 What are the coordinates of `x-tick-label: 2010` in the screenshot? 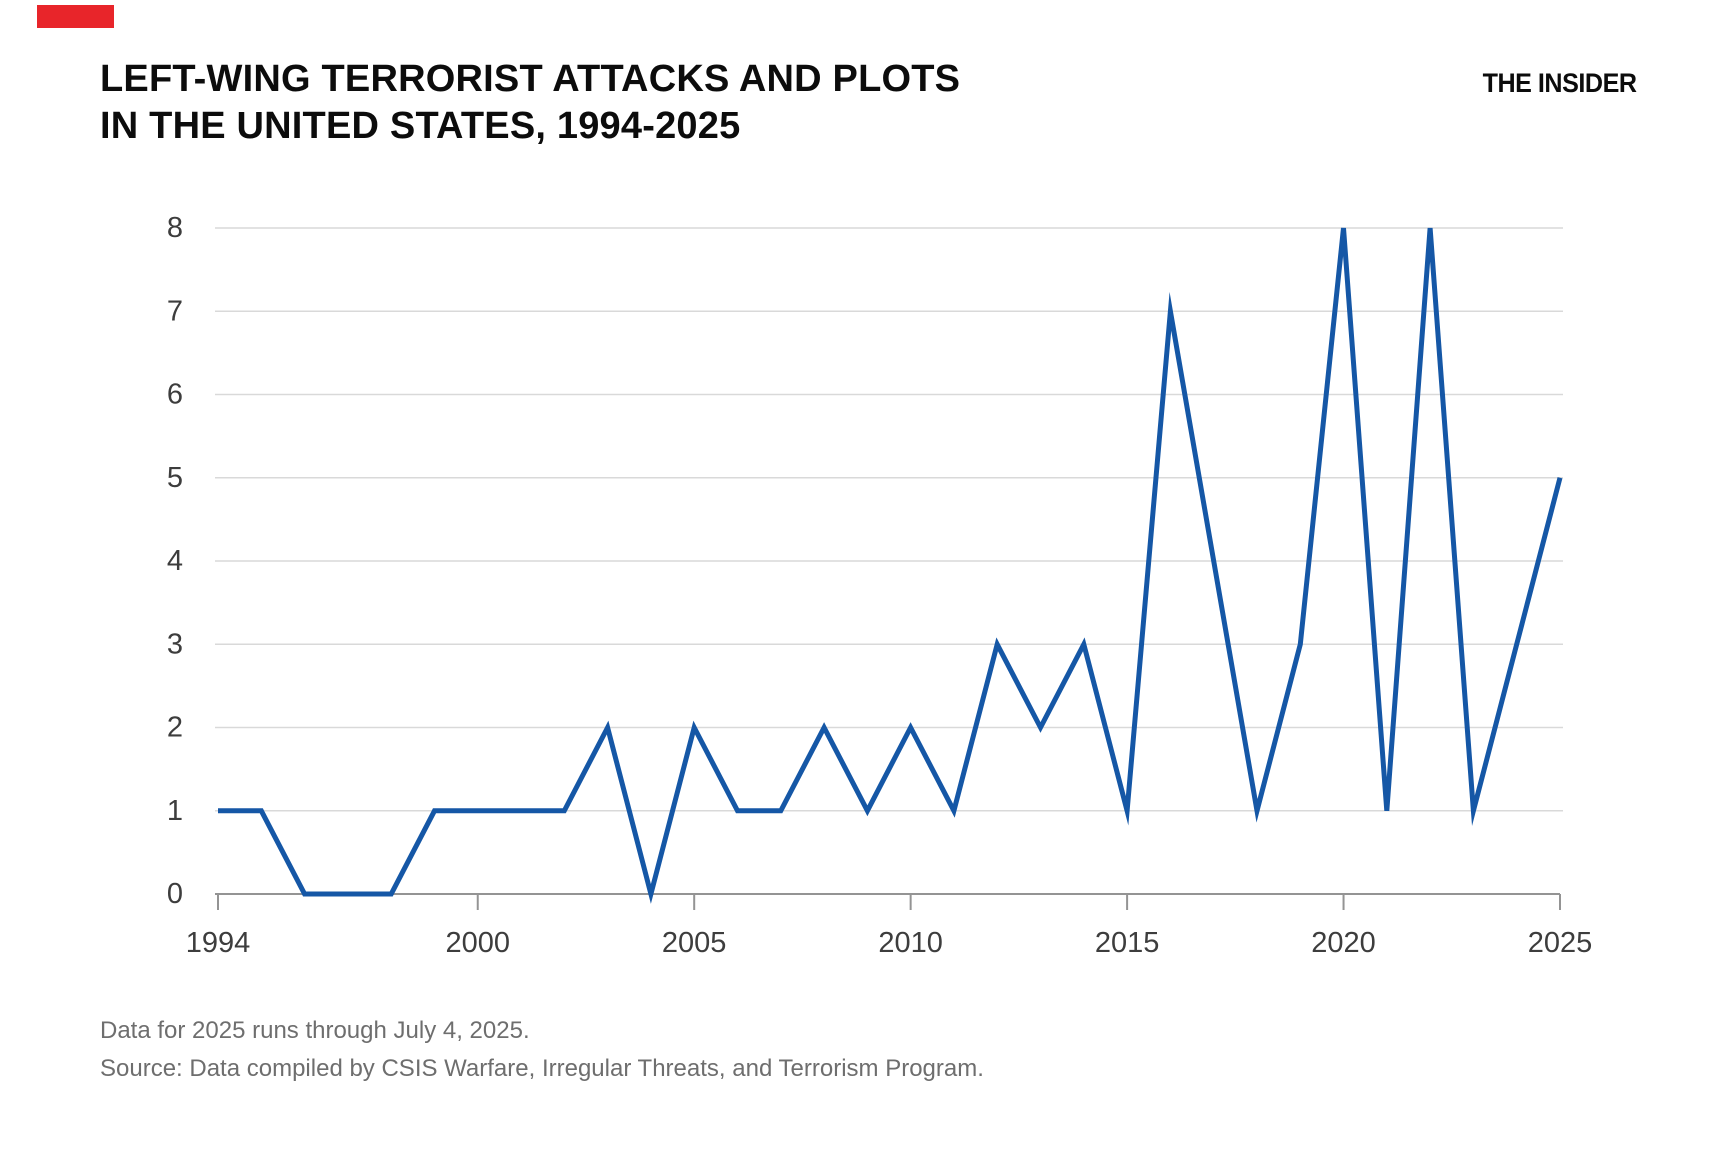 It's located at (910, 943).